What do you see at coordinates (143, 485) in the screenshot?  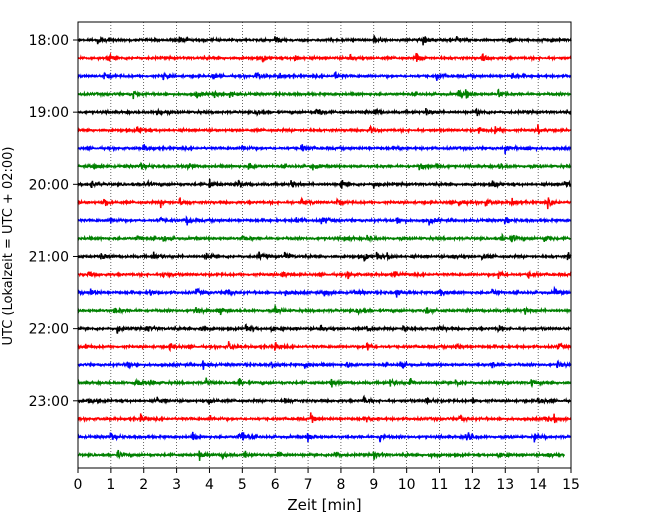 I see `x-tick-label: 2` at bounding box center [143, 485].